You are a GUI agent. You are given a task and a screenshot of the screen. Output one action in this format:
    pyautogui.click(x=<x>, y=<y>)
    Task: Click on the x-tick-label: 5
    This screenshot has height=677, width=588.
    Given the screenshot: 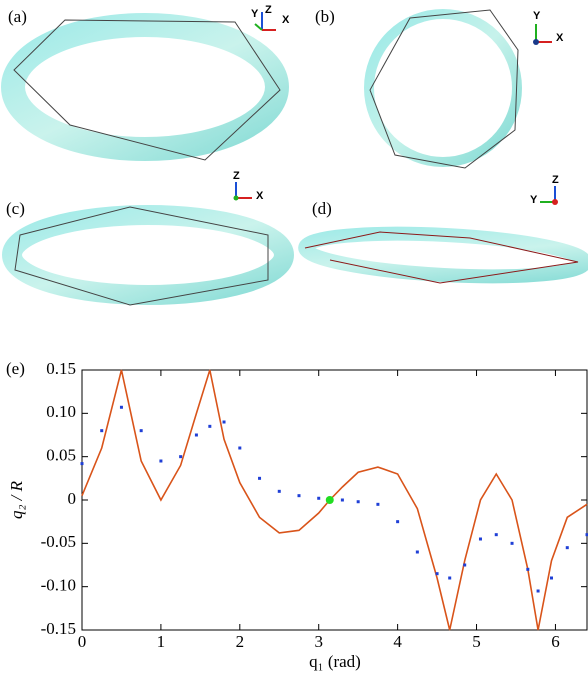 What is the action you would take?
    pyautogui.click(x=476, y=641)
    